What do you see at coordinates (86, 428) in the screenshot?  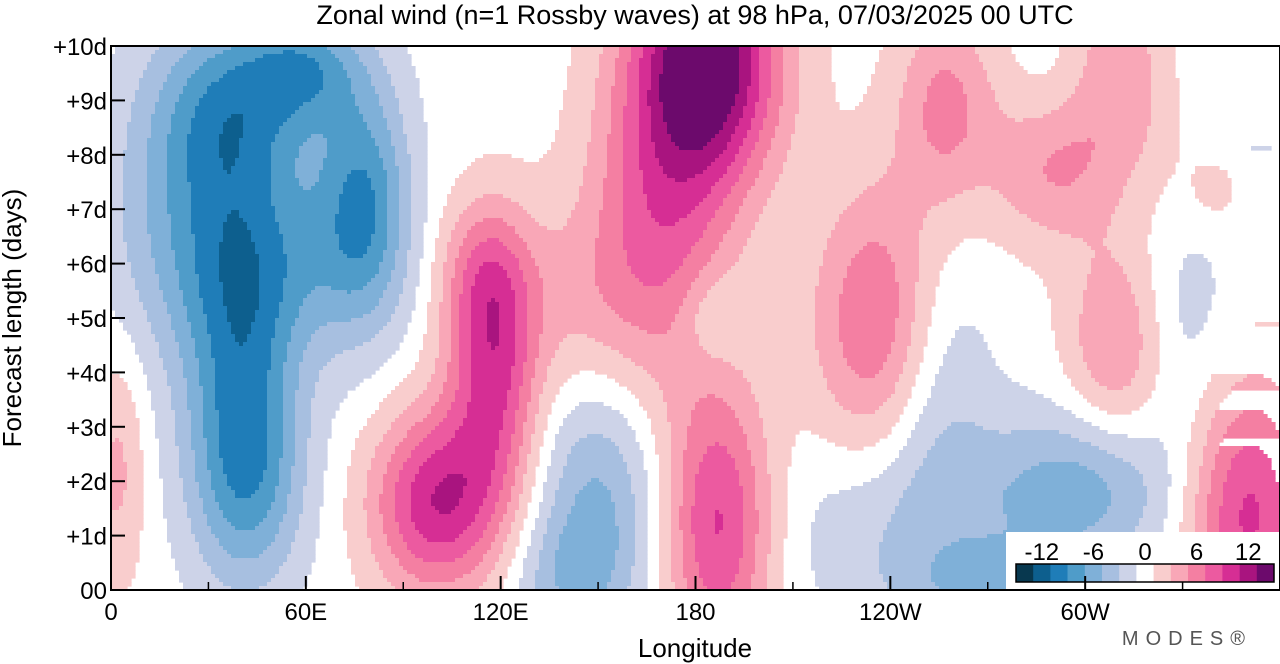 I see `y-tick-label: +3d` at bounding box center [86, 428].